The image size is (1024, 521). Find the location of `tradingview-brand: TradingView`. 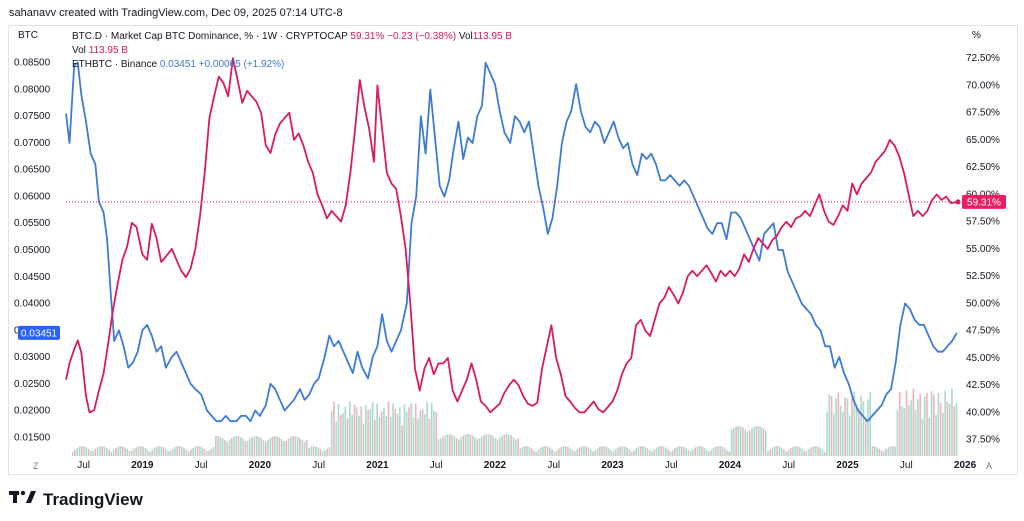

tradingview-brand: TradingView is located at coordinates (93, 499).